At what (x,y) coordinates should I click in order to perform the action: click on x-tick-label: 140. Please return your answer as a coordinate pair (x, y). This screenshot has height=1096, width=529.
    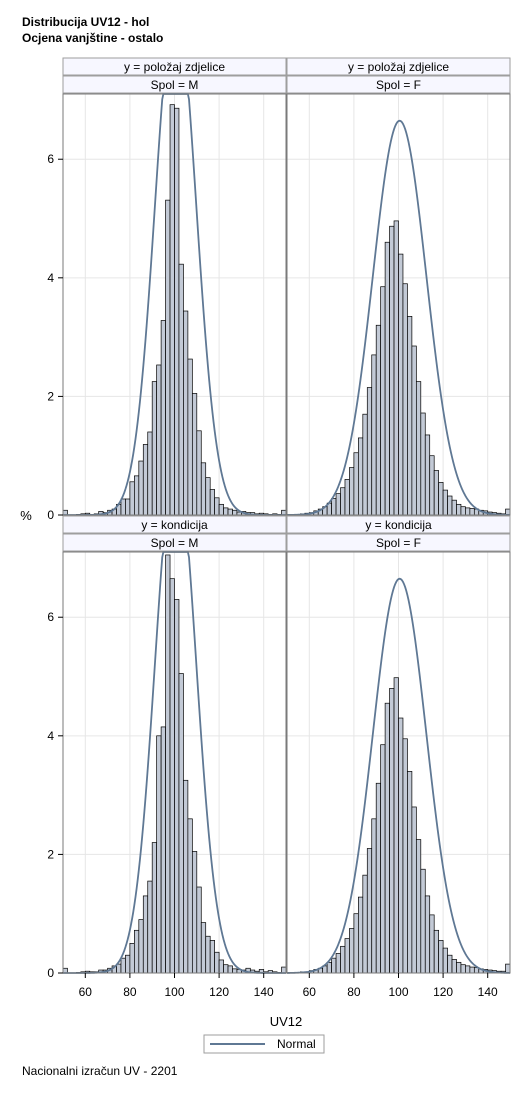
    Looking at the image, I should click on (488, 992).